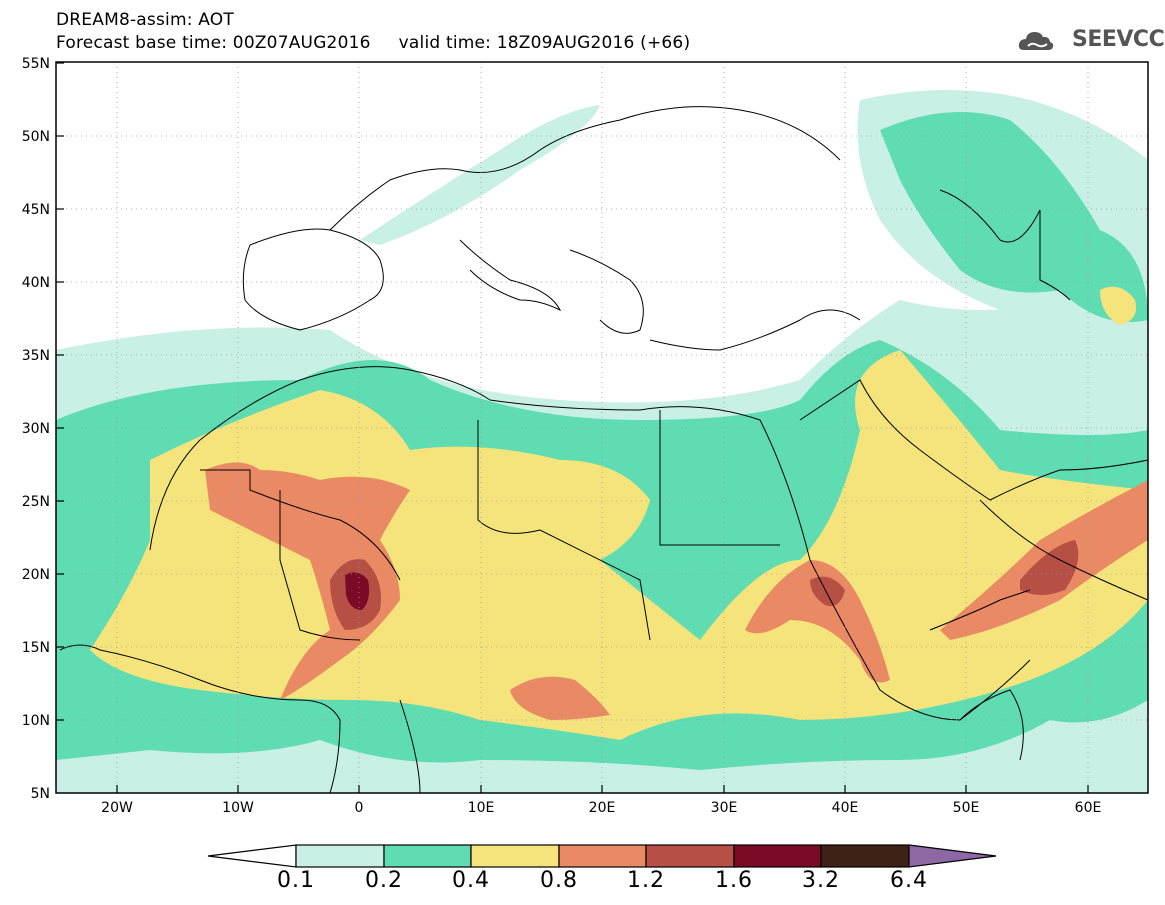  I want to click on lat-label: 25N, so click(36, 502).